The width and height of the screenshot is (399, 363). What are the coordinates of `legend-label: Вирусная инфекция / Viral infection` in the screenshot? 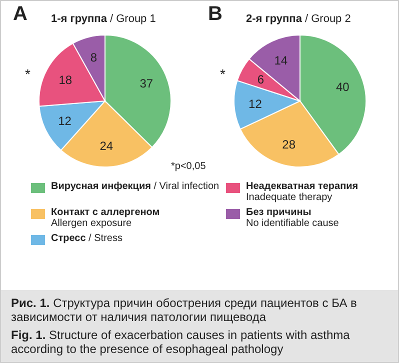 It's located at (135, 186).